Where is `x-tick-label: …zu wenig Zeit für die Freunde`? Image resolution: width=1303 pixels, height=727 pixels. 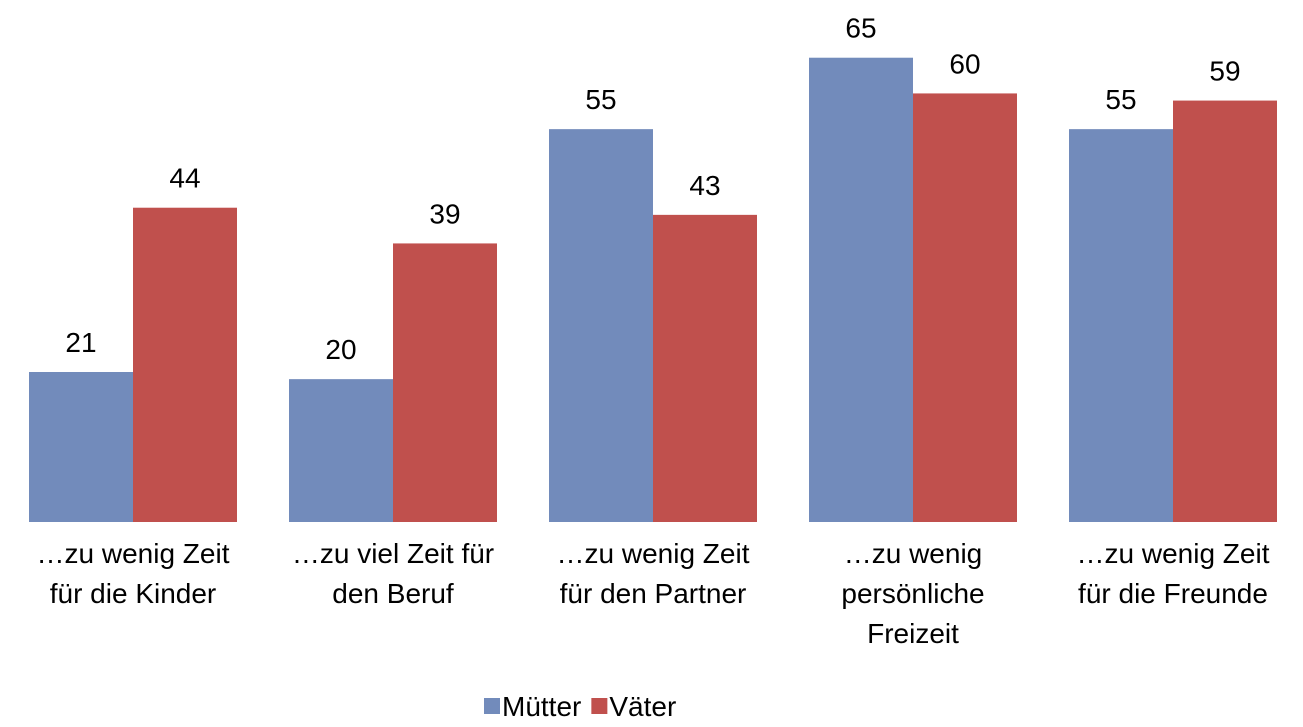 x-tick-label: …zu wenig Zeit für die Freunde is located at coordinates (1173, 573).